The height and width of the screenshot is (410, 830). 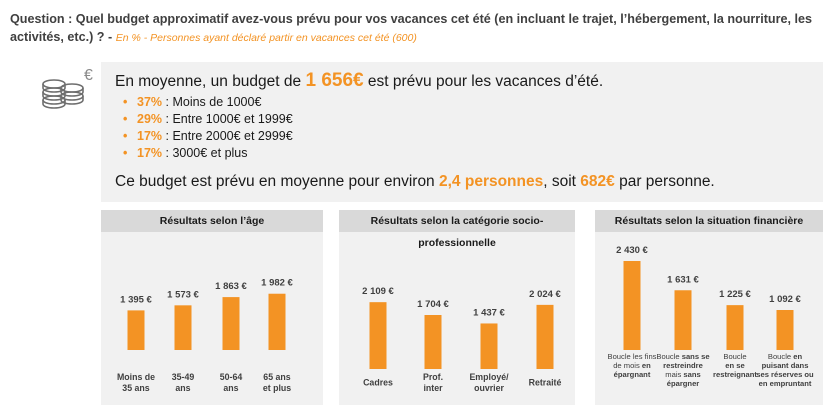 I want to click on category-label: Cadres, so click(x=378, y=383).